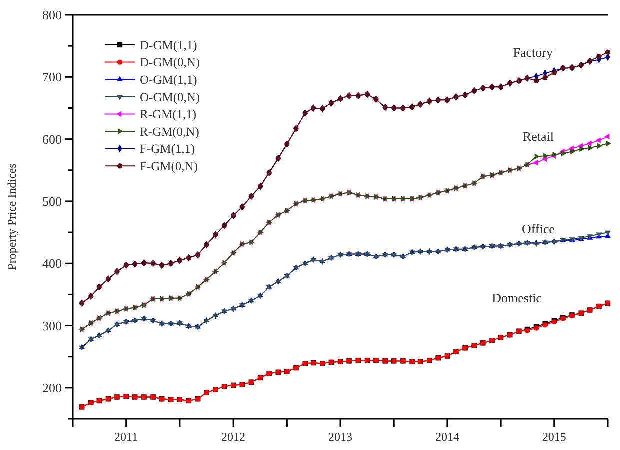 This screenshot has height=450, width=620. What do you see at coordinates (52, 388) in the screenshot?
I see `y-tick-label: 200` at bounding box center [52, 388].